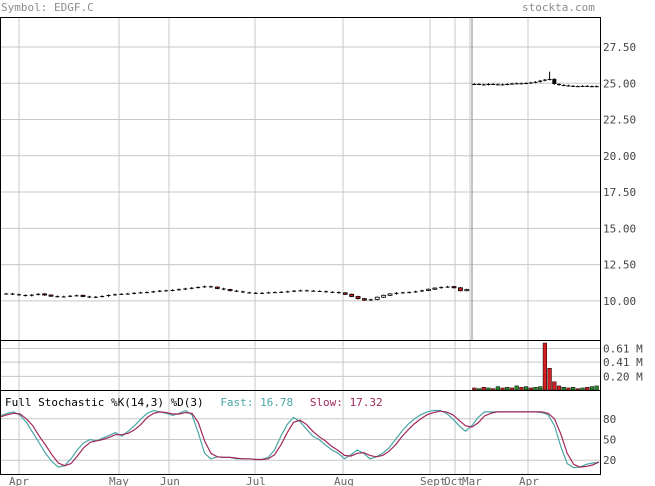 The height and width of the screenshot is (486, 655). I want to click on stochastic-lines, so click(300, 439).